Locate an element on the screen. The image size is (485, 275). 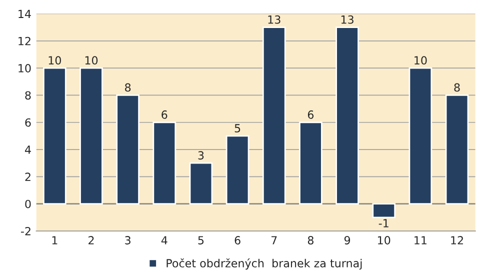
x-tick-label: 1 is located at coordinates (55, 240).